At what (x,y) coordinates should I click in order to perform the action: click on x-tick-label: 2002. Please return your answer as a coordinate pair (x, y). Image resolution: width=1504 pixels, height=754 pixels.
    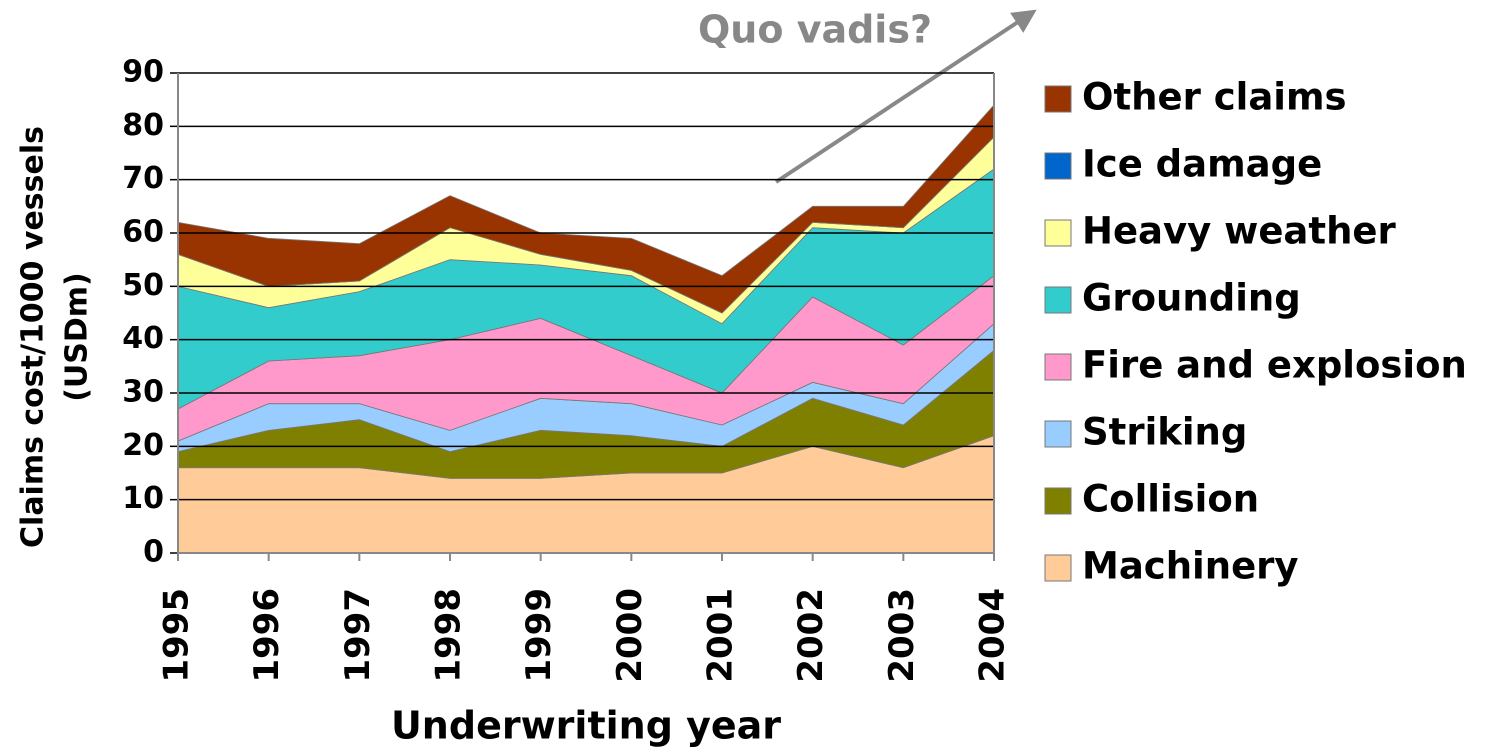
    Looking at the image, I should click on (811, 635).